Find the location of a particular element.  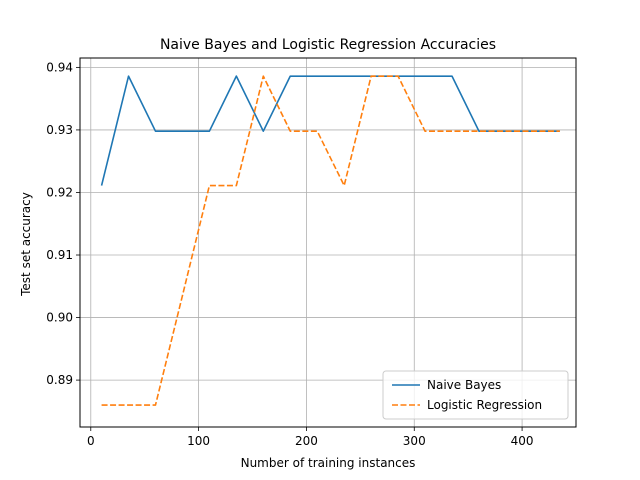

y-tick-label: 0.90 is located at coordinates (59, 318).